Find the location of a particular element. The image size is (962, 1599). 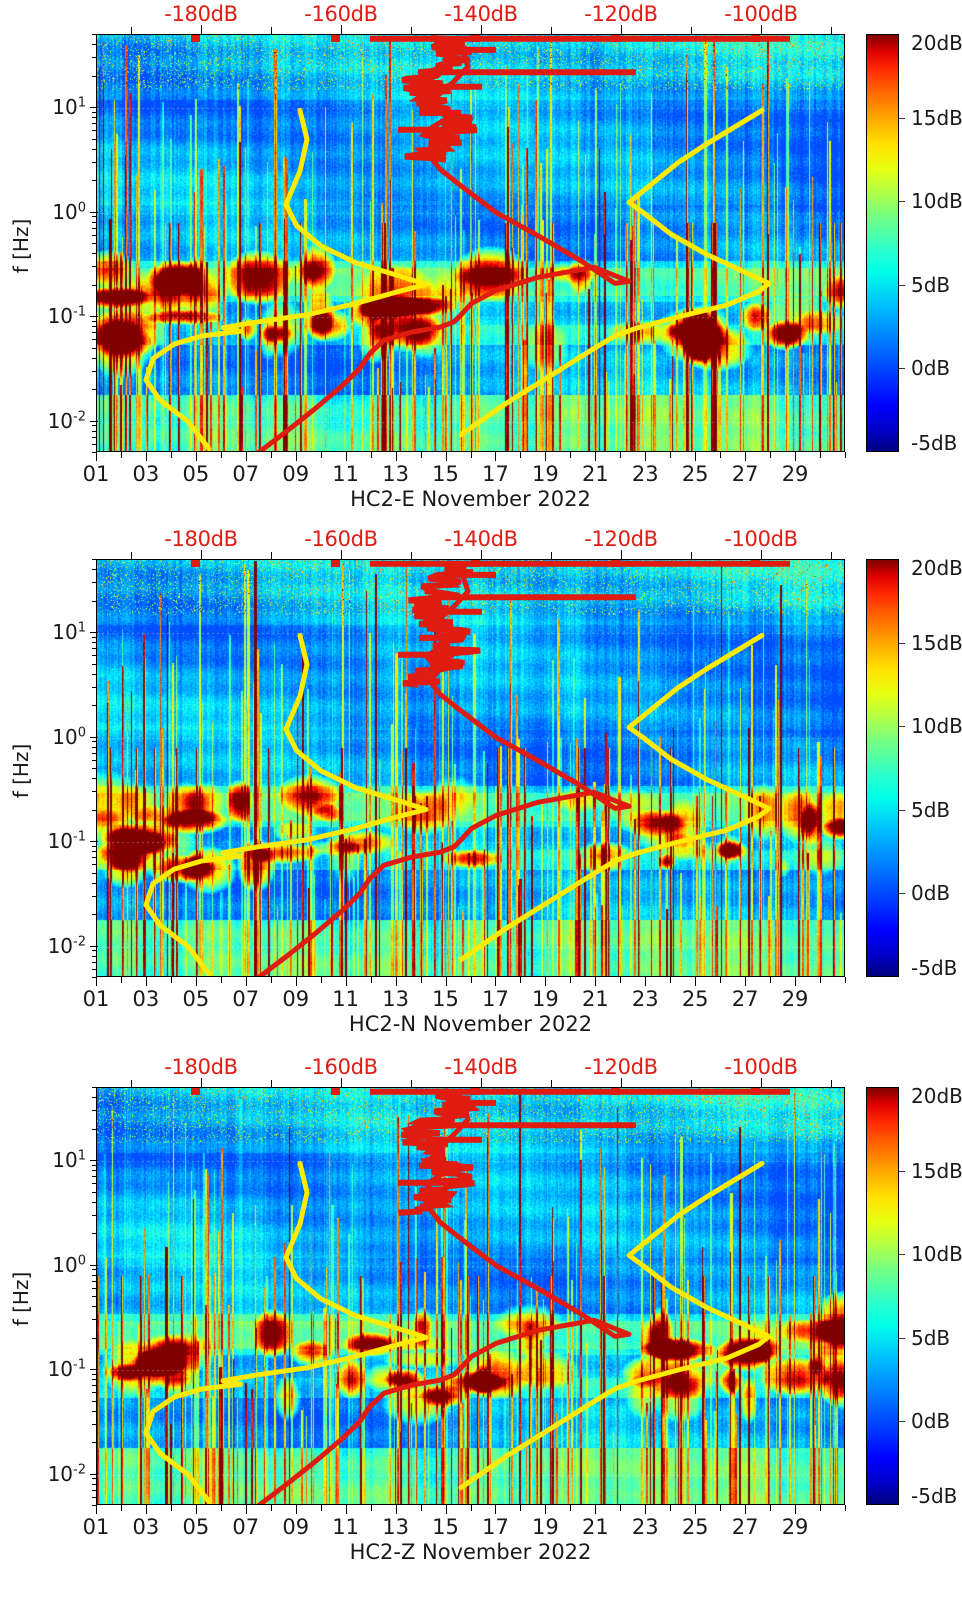

nhnm-highfreq-spikes is located at coordinates (441, 624).